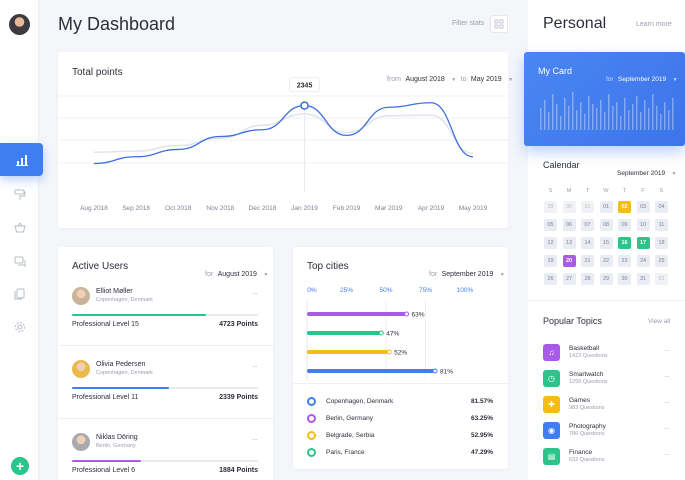 The image size is (685, 480). What do you see at coordinates (20, 294) in the screenshot?
I see `sidebar-item-documents` at bounding box center [20, 294].